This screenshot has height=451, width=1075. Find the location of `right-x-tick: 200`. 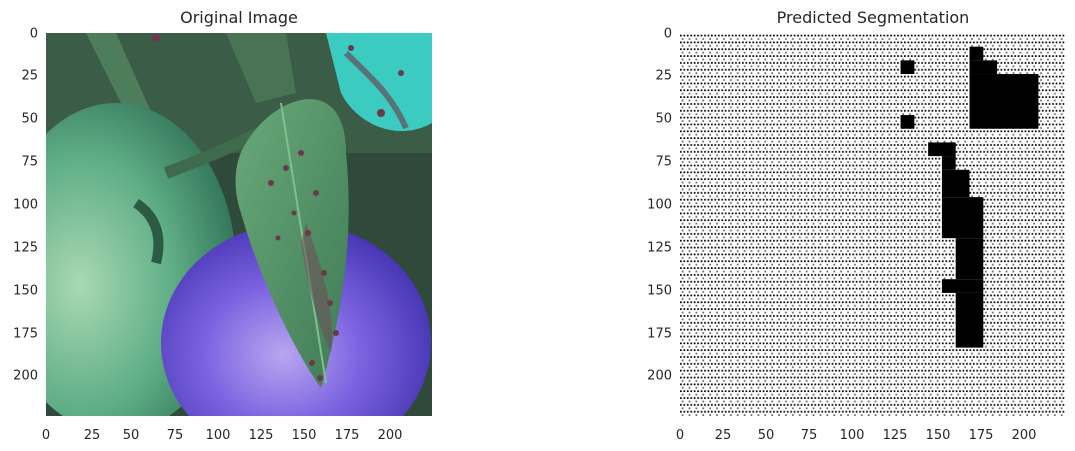

right-x-tick: 200 is located at coordinates (1024, 435).